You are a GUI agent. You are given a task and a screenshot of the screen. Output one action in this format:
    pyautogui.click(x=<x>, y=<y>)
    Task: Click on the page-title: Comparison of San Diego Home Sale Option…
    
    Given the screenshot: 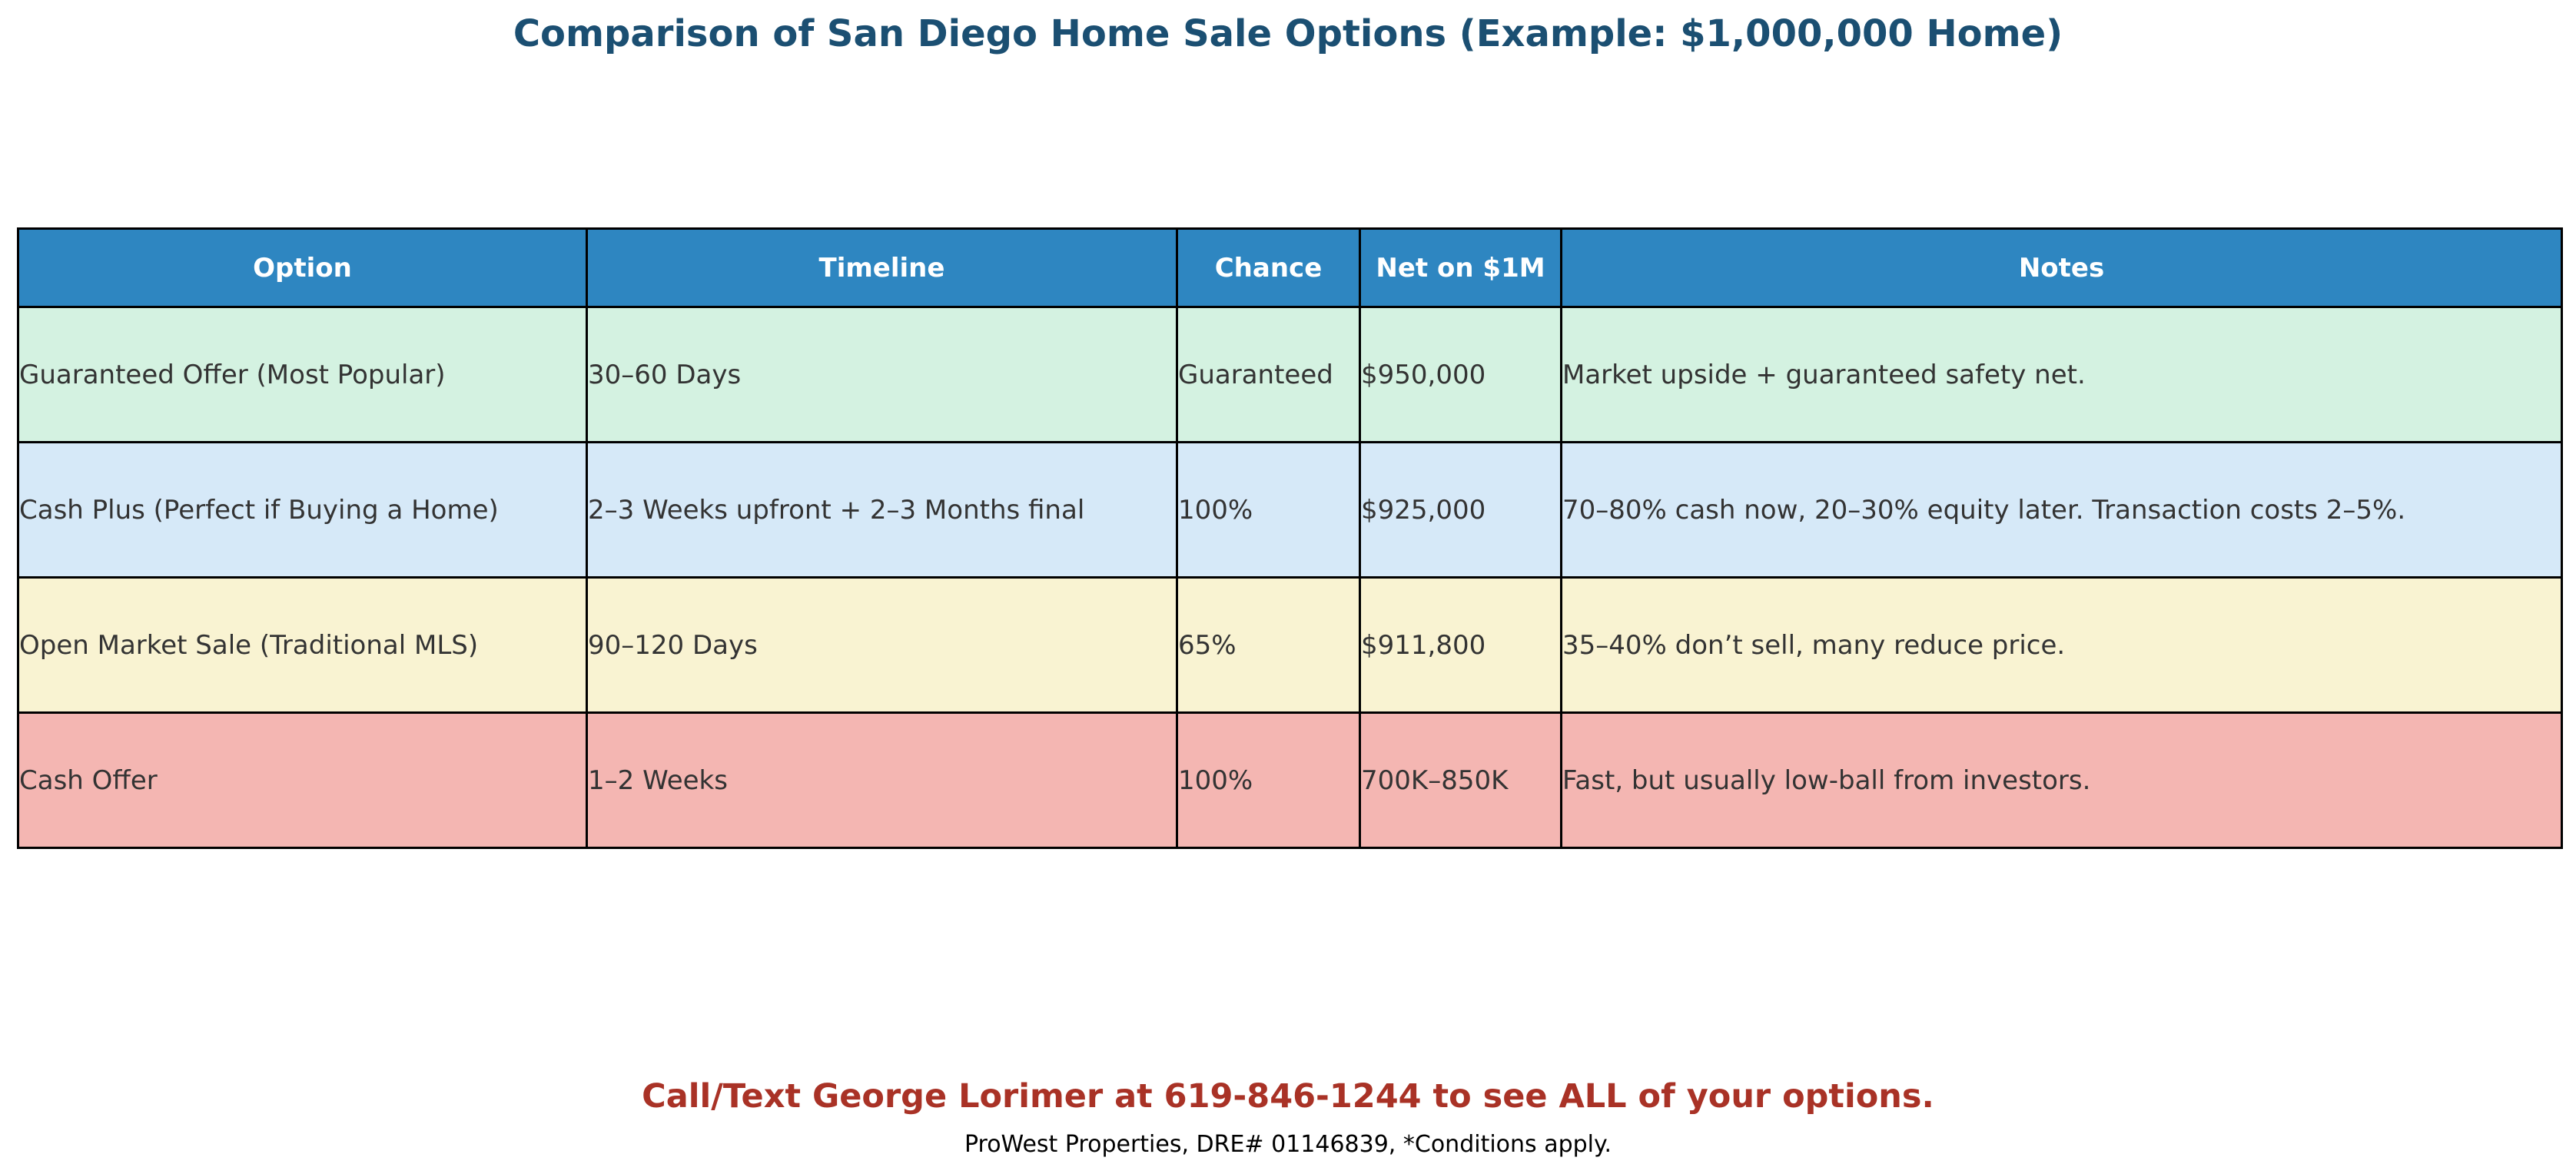 What is the action you would take?
    pyautogui.click(x=1288, y=33)
    